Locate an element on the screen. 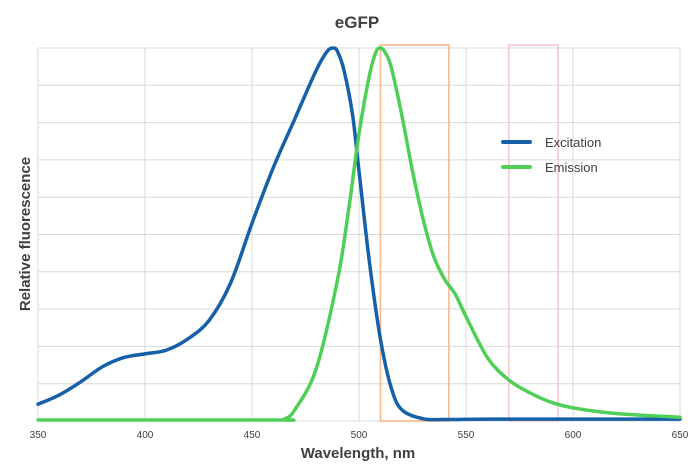 The image size is (695, 468). legend-label-excitation: Excitation is located at coordinates (573, 142).